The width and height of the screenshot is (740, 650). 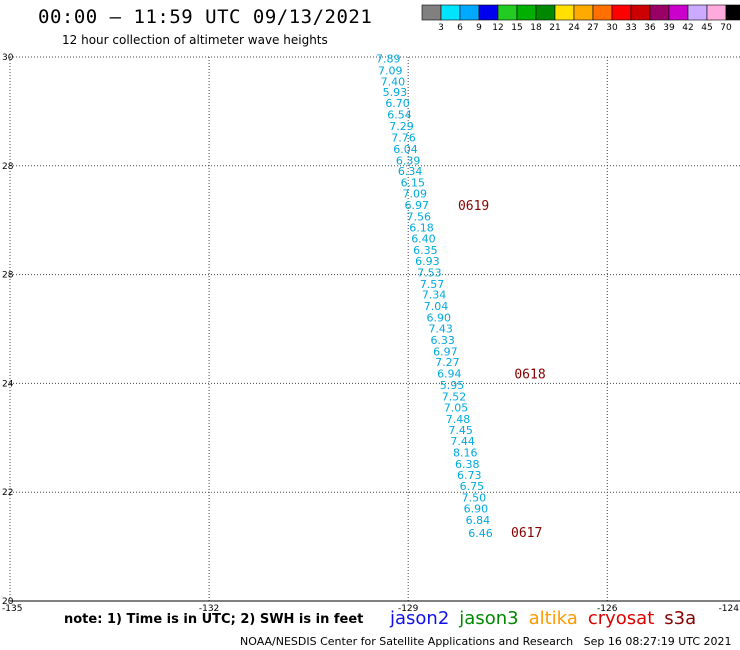 What do you see at coordinates (726, 28) in the screenshot?
I see `colorbar-tick-label: 70` at bounding box center [726, 28].